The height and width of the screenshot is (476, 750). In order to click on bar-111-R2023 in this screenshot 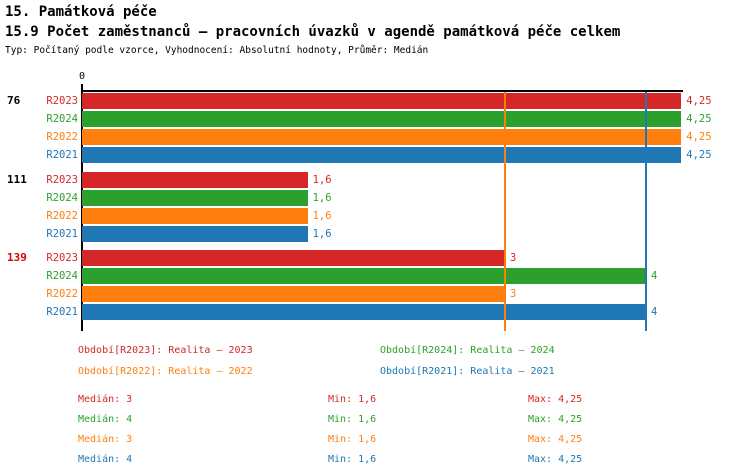, I will do `click(195, 180)`.